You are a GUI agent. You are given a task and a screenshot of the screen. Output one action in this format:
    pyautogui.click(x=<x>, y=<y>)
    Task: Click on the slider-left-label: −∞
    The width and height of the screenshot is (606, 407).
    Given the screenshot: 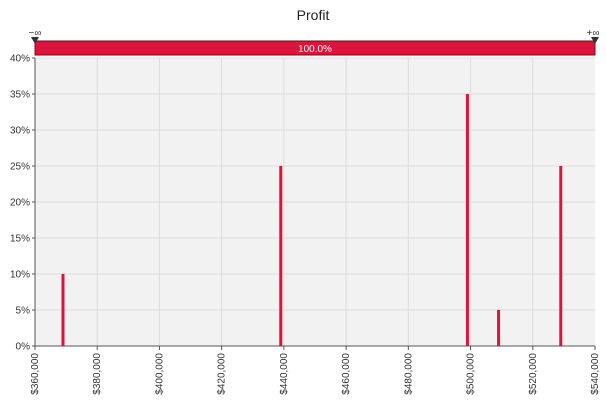 What is the action you would take?
    pyautogui.click(x=35, y=33)
    